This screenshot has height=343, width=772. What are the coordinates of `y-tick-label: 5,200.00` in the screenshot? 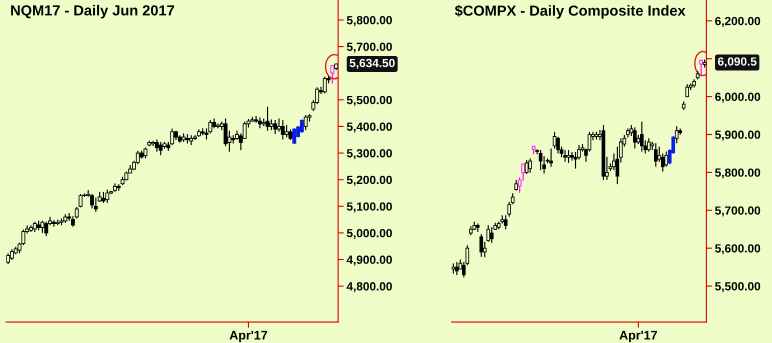 It's located at (369, 181).